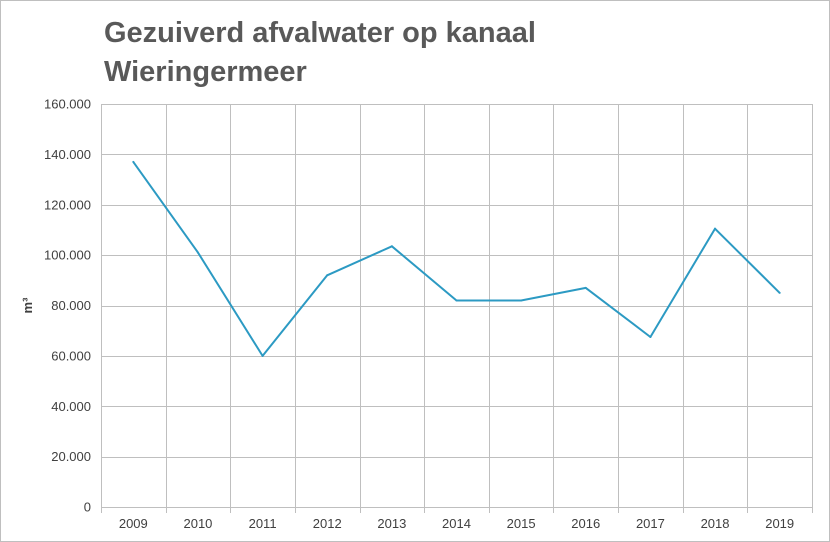 The height and width of the screenshot is (542, 830). Describe the element at coordinates (585, 523) in the screenshot. I see `x-tick-label: 2016` at that location.